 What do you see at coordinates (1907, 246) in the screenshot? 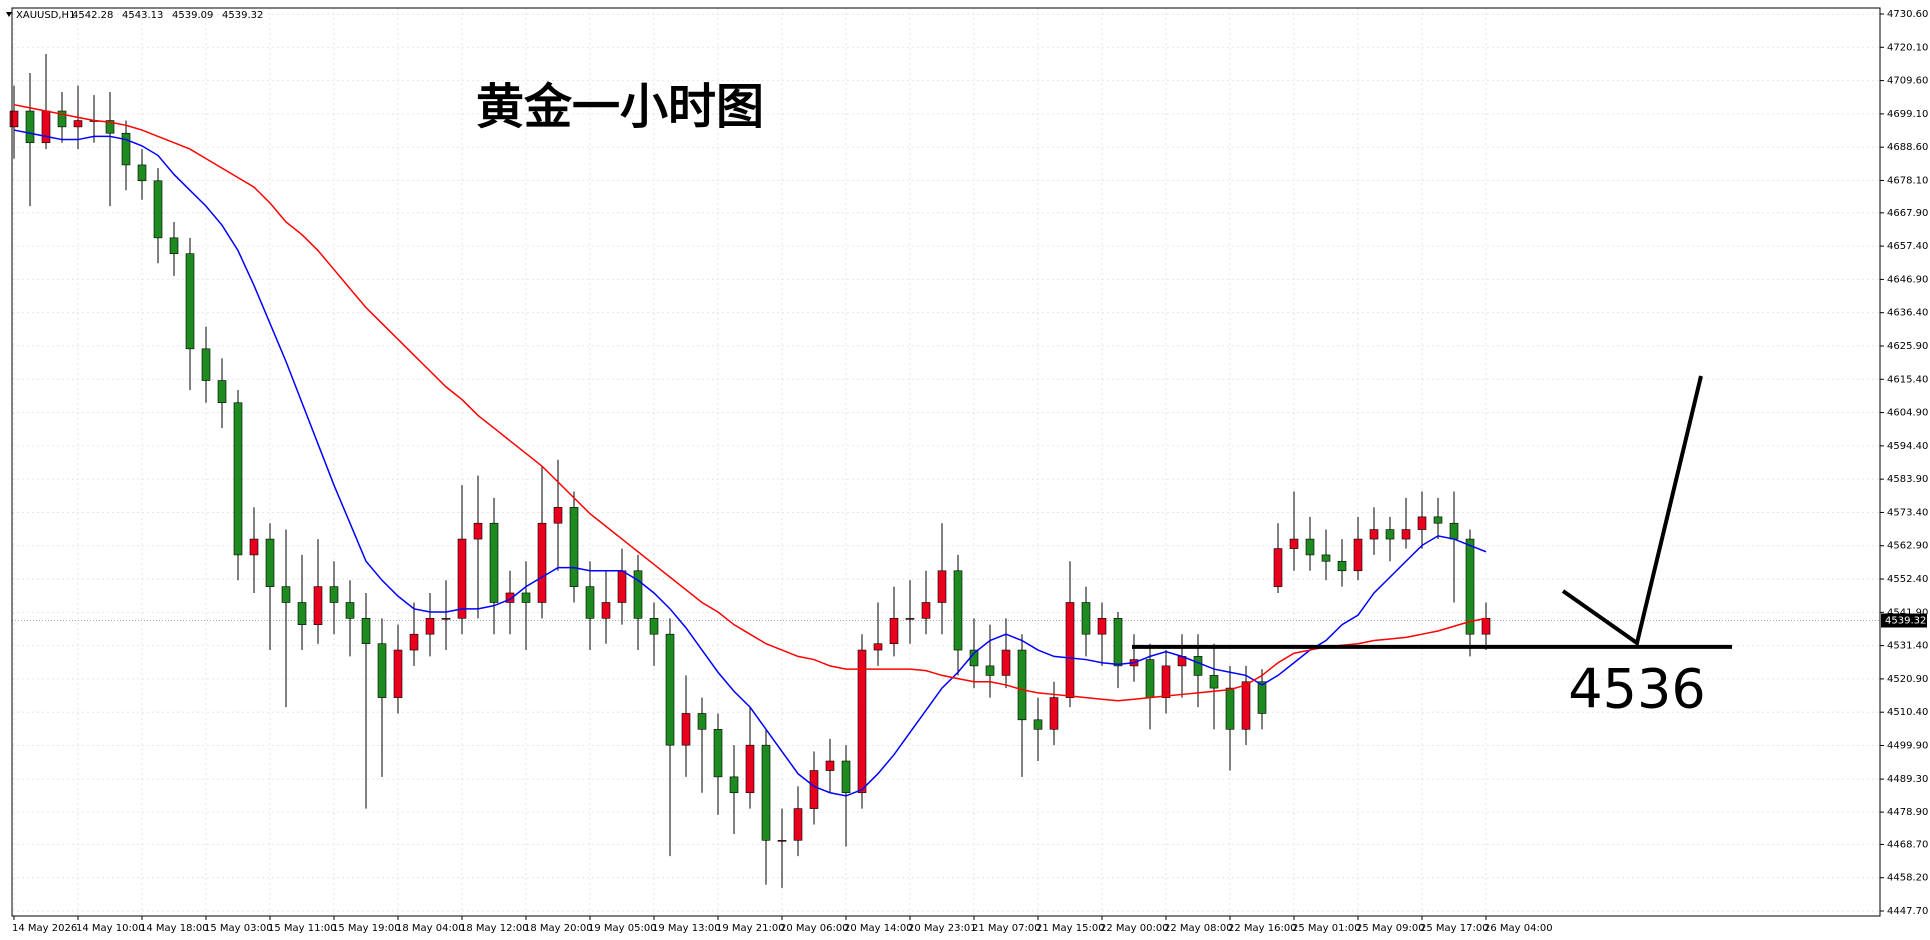
I see `y-tick-label: 4657.40` at bounding box center [1907, 246].